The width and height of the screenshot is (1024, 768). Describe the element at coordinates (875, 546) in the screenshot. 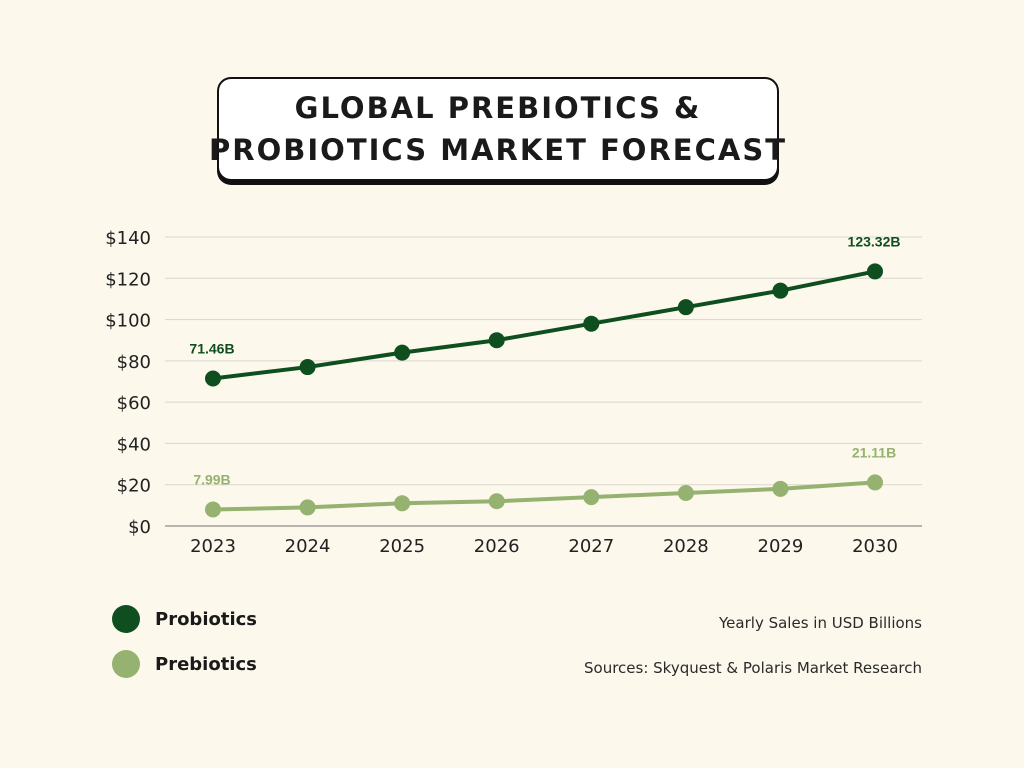

I see `x-tick-label: 2030` at that location.